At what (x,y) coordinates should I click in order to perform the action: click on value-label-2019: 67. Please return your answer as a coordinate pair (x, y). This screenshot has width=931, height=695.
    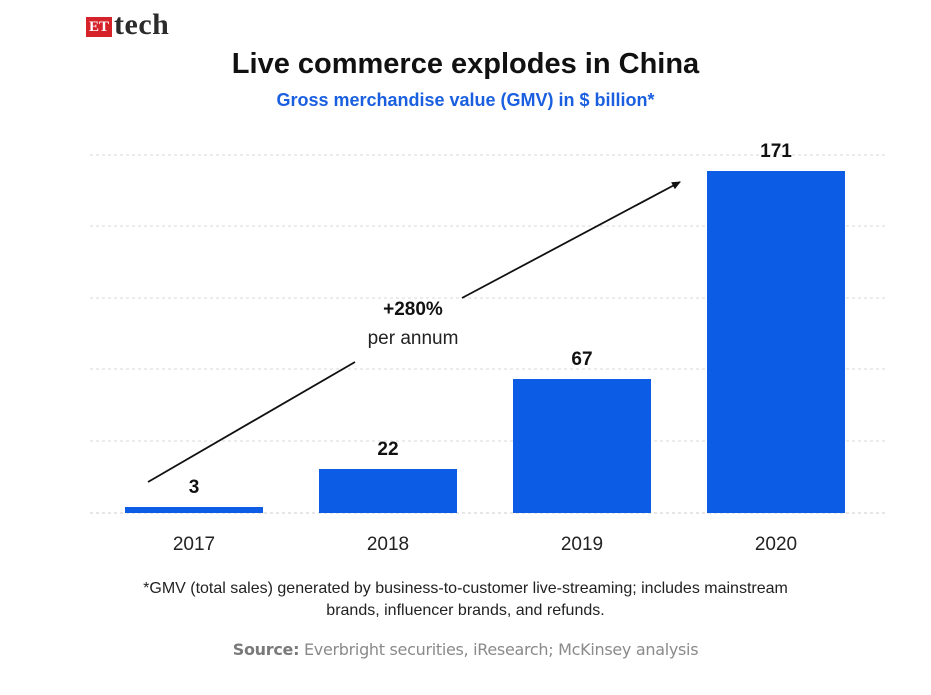
    Looking at the image, I should click on (581, 359).